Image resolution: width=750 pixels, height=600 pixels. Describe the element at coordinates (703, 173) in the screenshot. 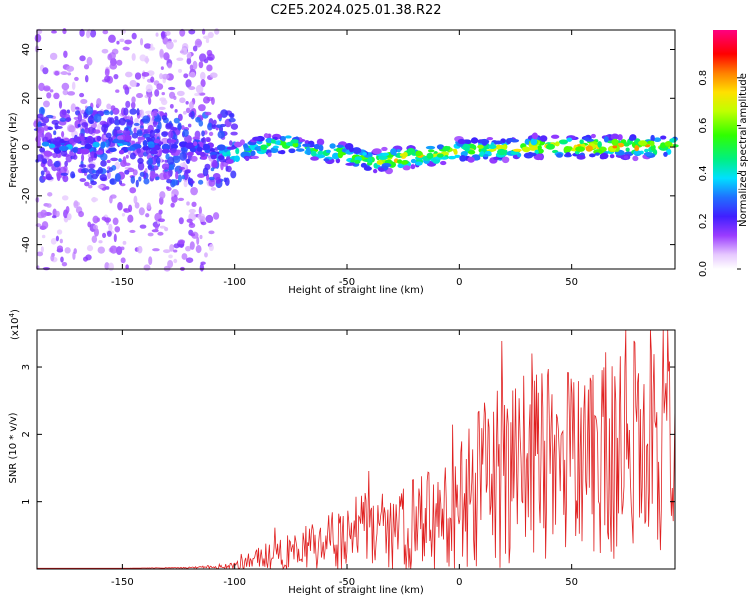

I see `colorbar-tick-label: 0.4` at that location.